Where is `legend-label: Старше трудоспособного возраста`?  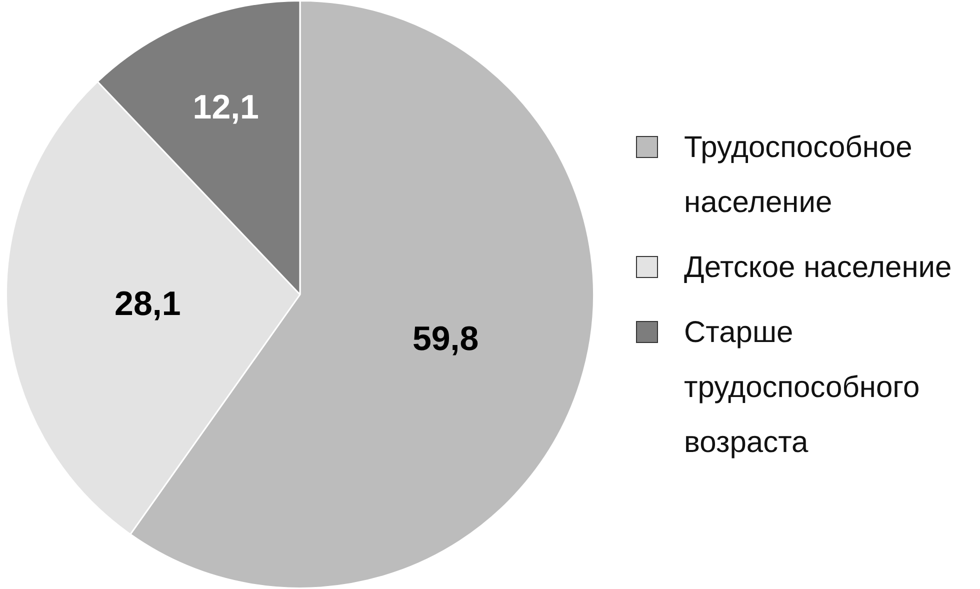
legend-label: Старше трудоспособного возраста is located at coordinates (802, 387).